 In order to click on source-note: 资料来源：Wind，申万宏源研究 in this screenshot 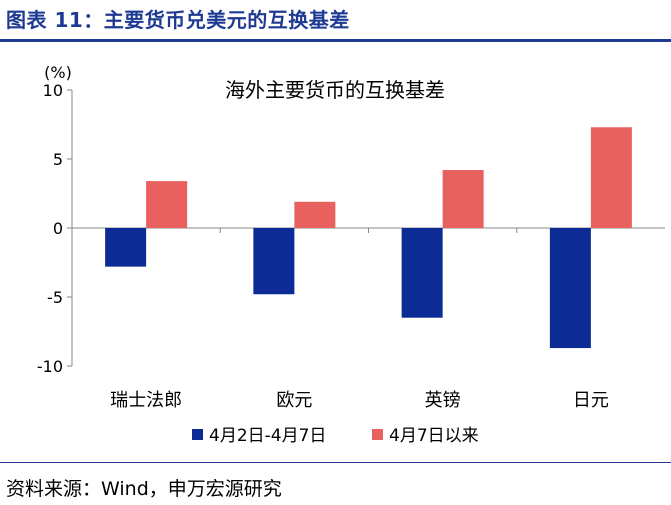, I will do `click(144, 489)`.